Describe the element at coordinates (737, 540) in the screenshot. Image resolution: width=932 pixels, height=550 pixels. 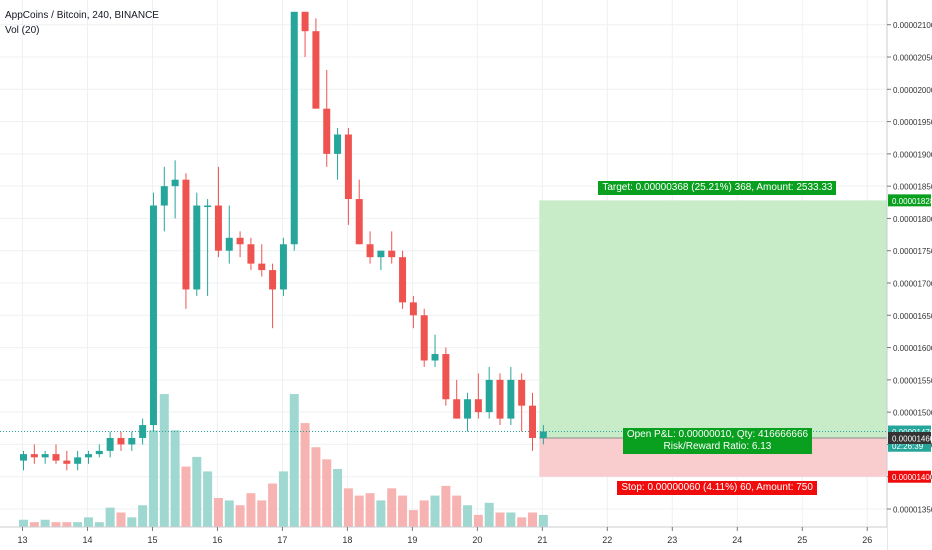
I see `time-tick-label: 24` at that location.